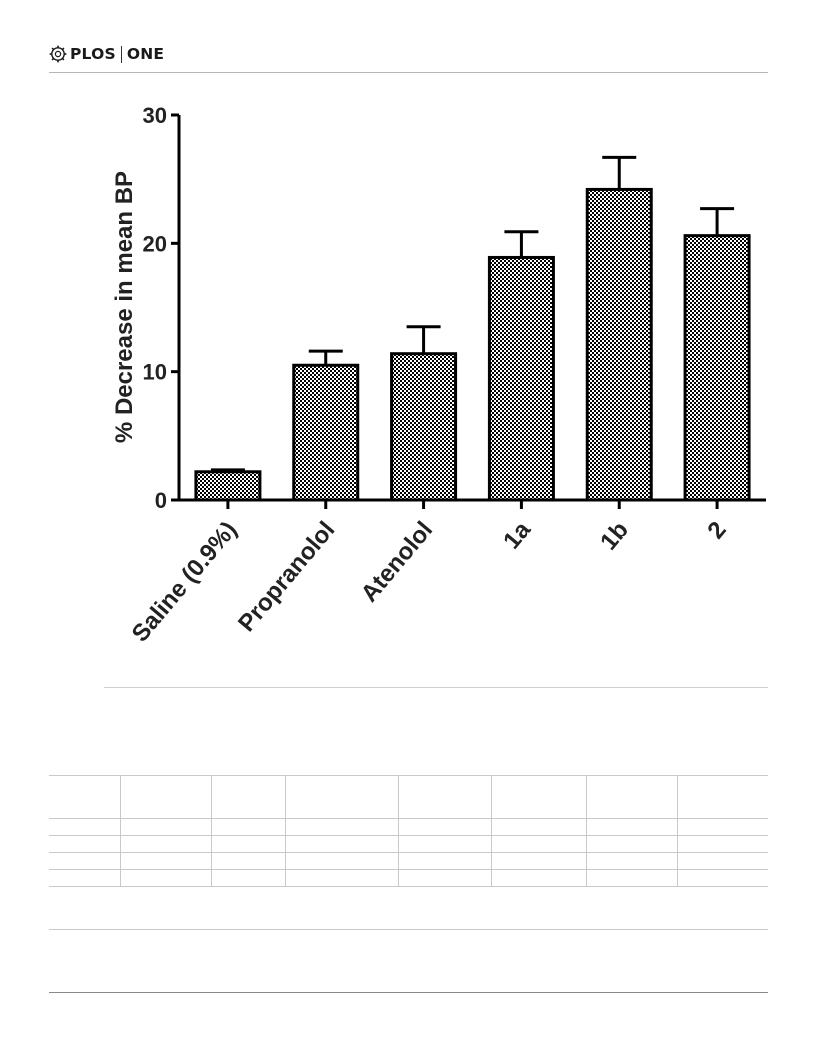  I want to click on table-header-row, so click(408, 797).